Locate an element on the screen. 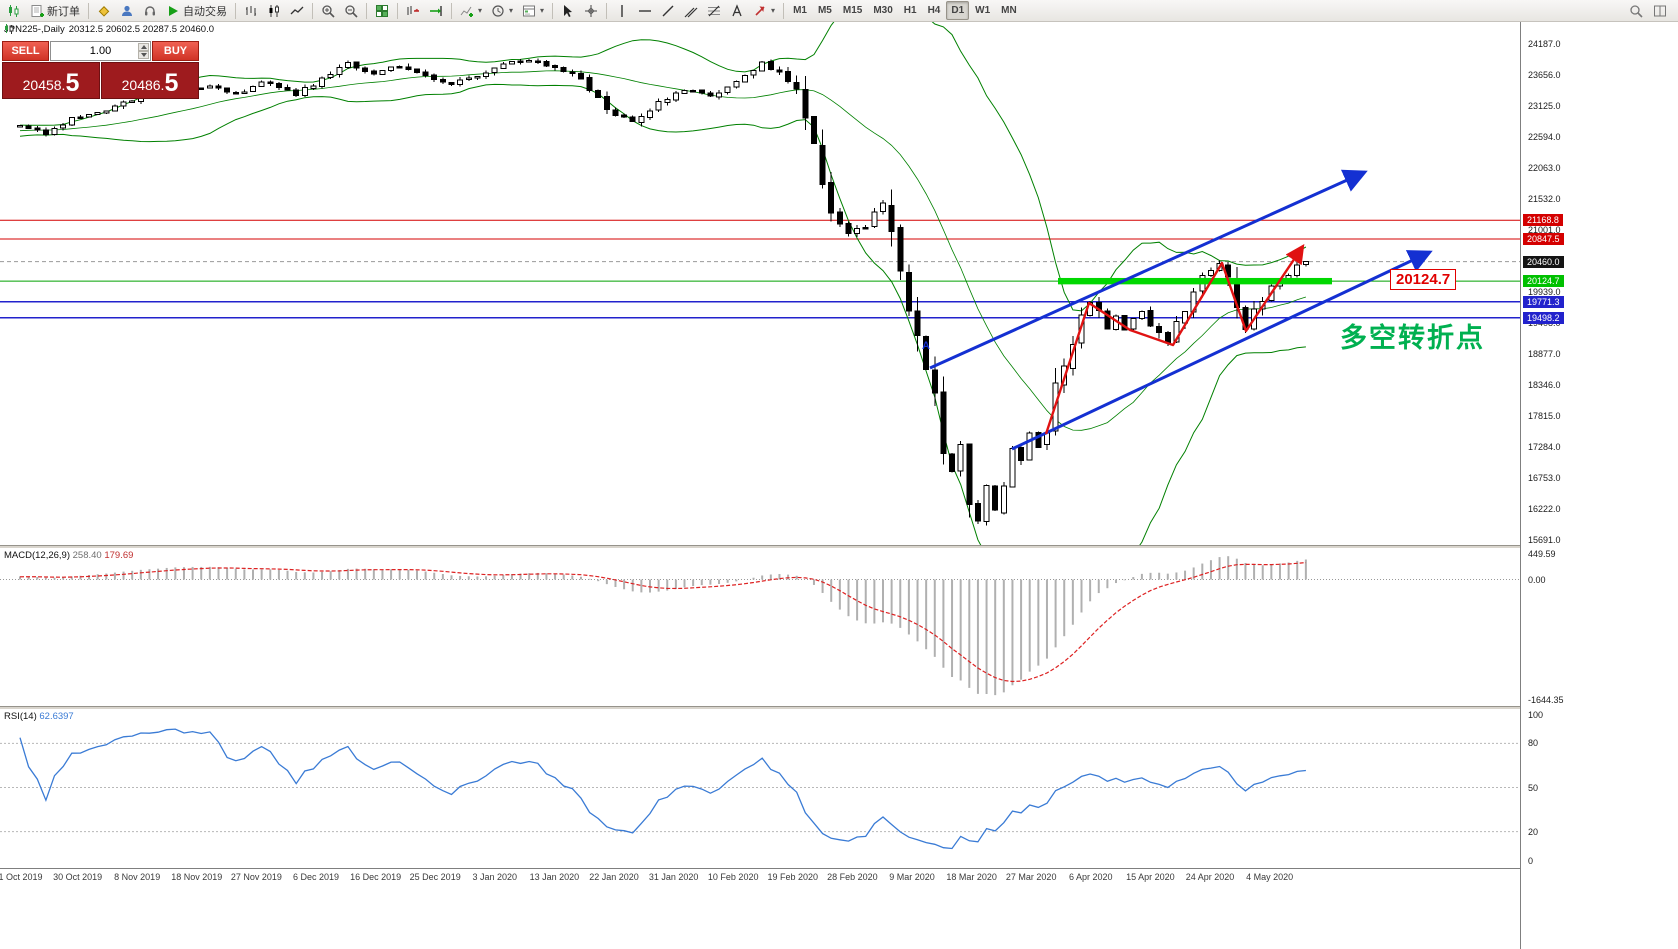 Image resolution: width=1678 pixels, height=949 pixels. arrows-tool-button is located at coordinates (764, 10).